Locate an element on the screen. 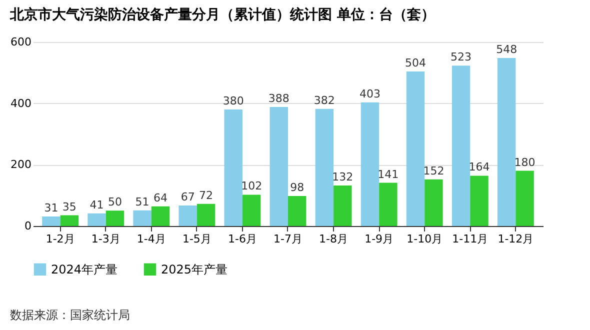 This screenshot has height=330, width=590. data-label: 50 is located at coordinates (115, 202).